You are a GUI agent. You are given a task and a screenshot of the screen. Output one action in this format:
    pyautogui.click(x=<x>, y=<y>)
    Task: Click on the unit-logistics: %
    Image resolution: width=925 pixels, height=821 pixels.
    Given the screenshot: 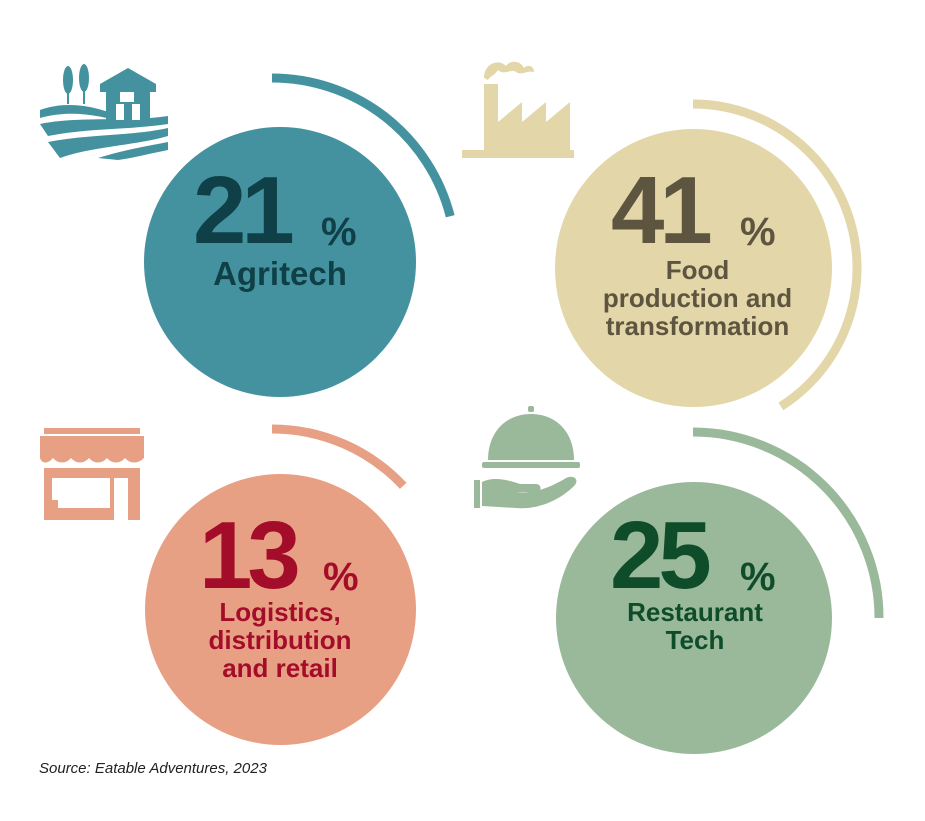 What is the action you would take?
    pyautogui.click(x=341, y=577)
    